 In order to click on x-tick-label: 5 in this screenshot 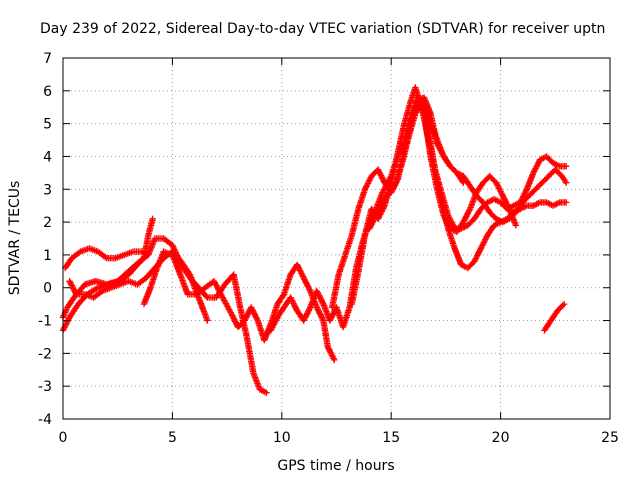, I will do `click(172, 438)`.